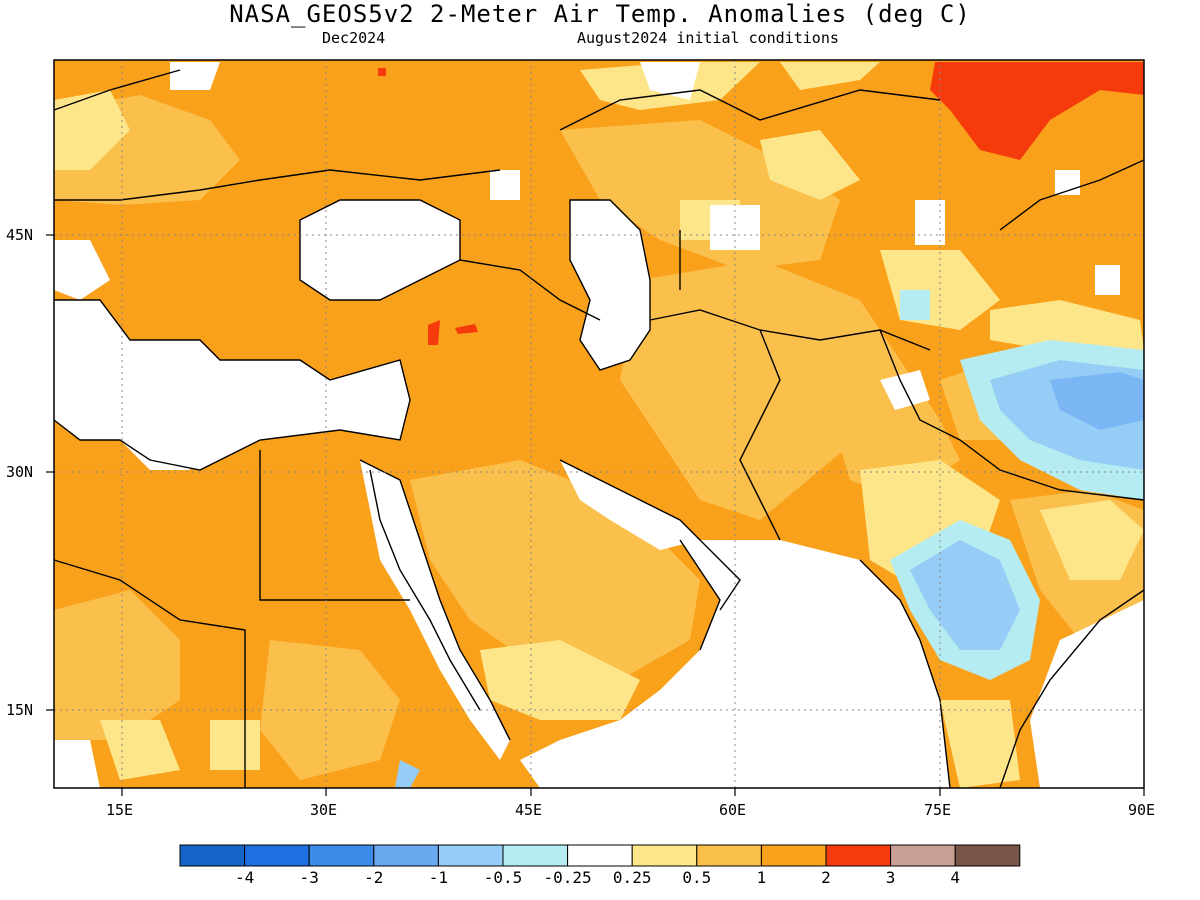 The height and width of the screenshot is (900, 1200). I want to click on legend-label: -3, so click(309, 877).